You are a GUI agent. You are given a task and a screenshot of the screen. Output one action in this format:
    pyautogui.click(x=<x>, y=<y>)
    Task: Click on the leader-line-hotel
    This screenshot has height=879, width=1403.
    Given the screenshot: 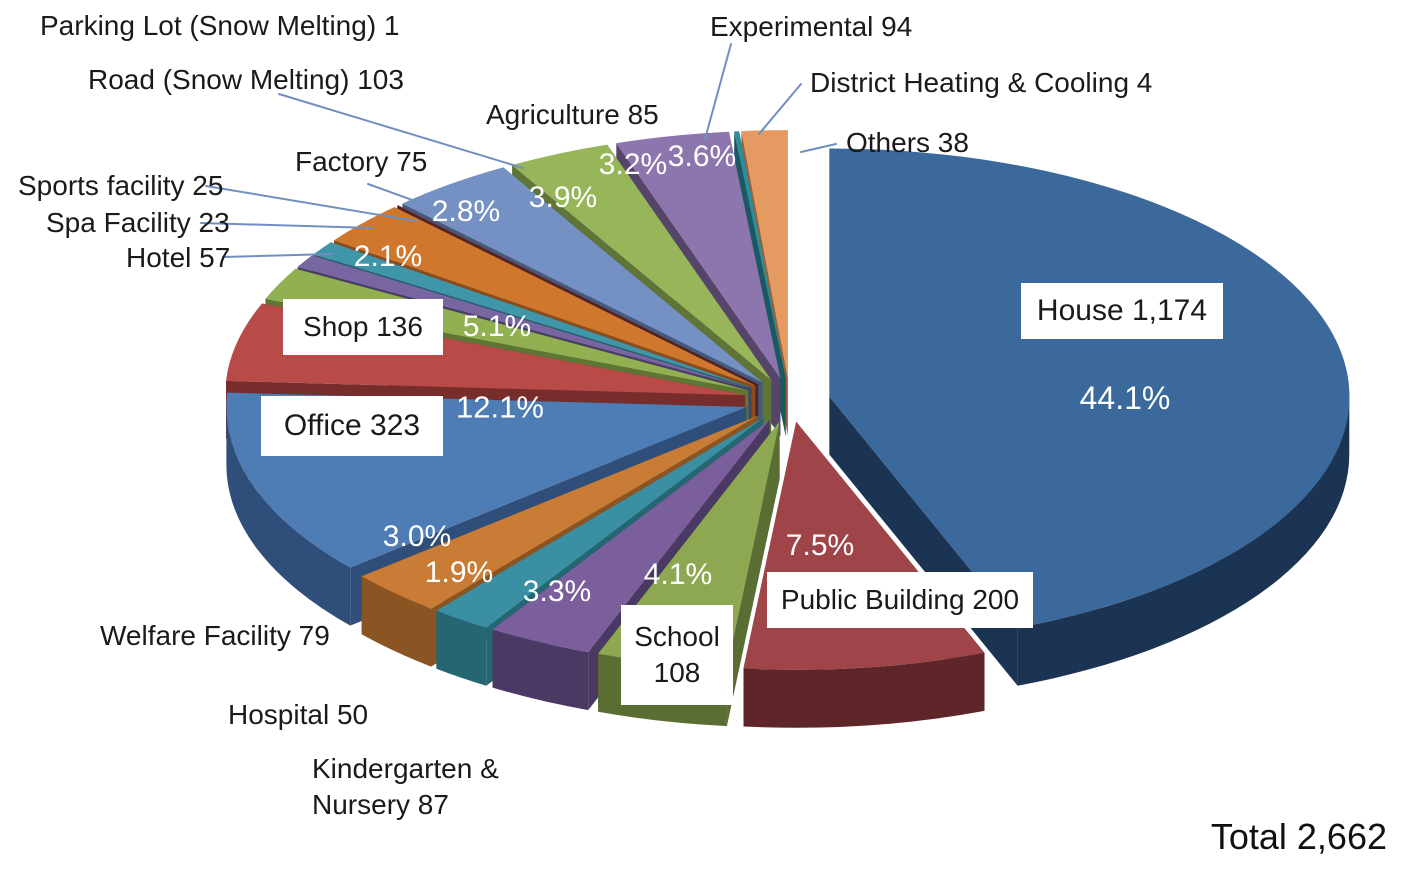 What is the action you would take?
    pyautogui.click(x=277, y=255)
    